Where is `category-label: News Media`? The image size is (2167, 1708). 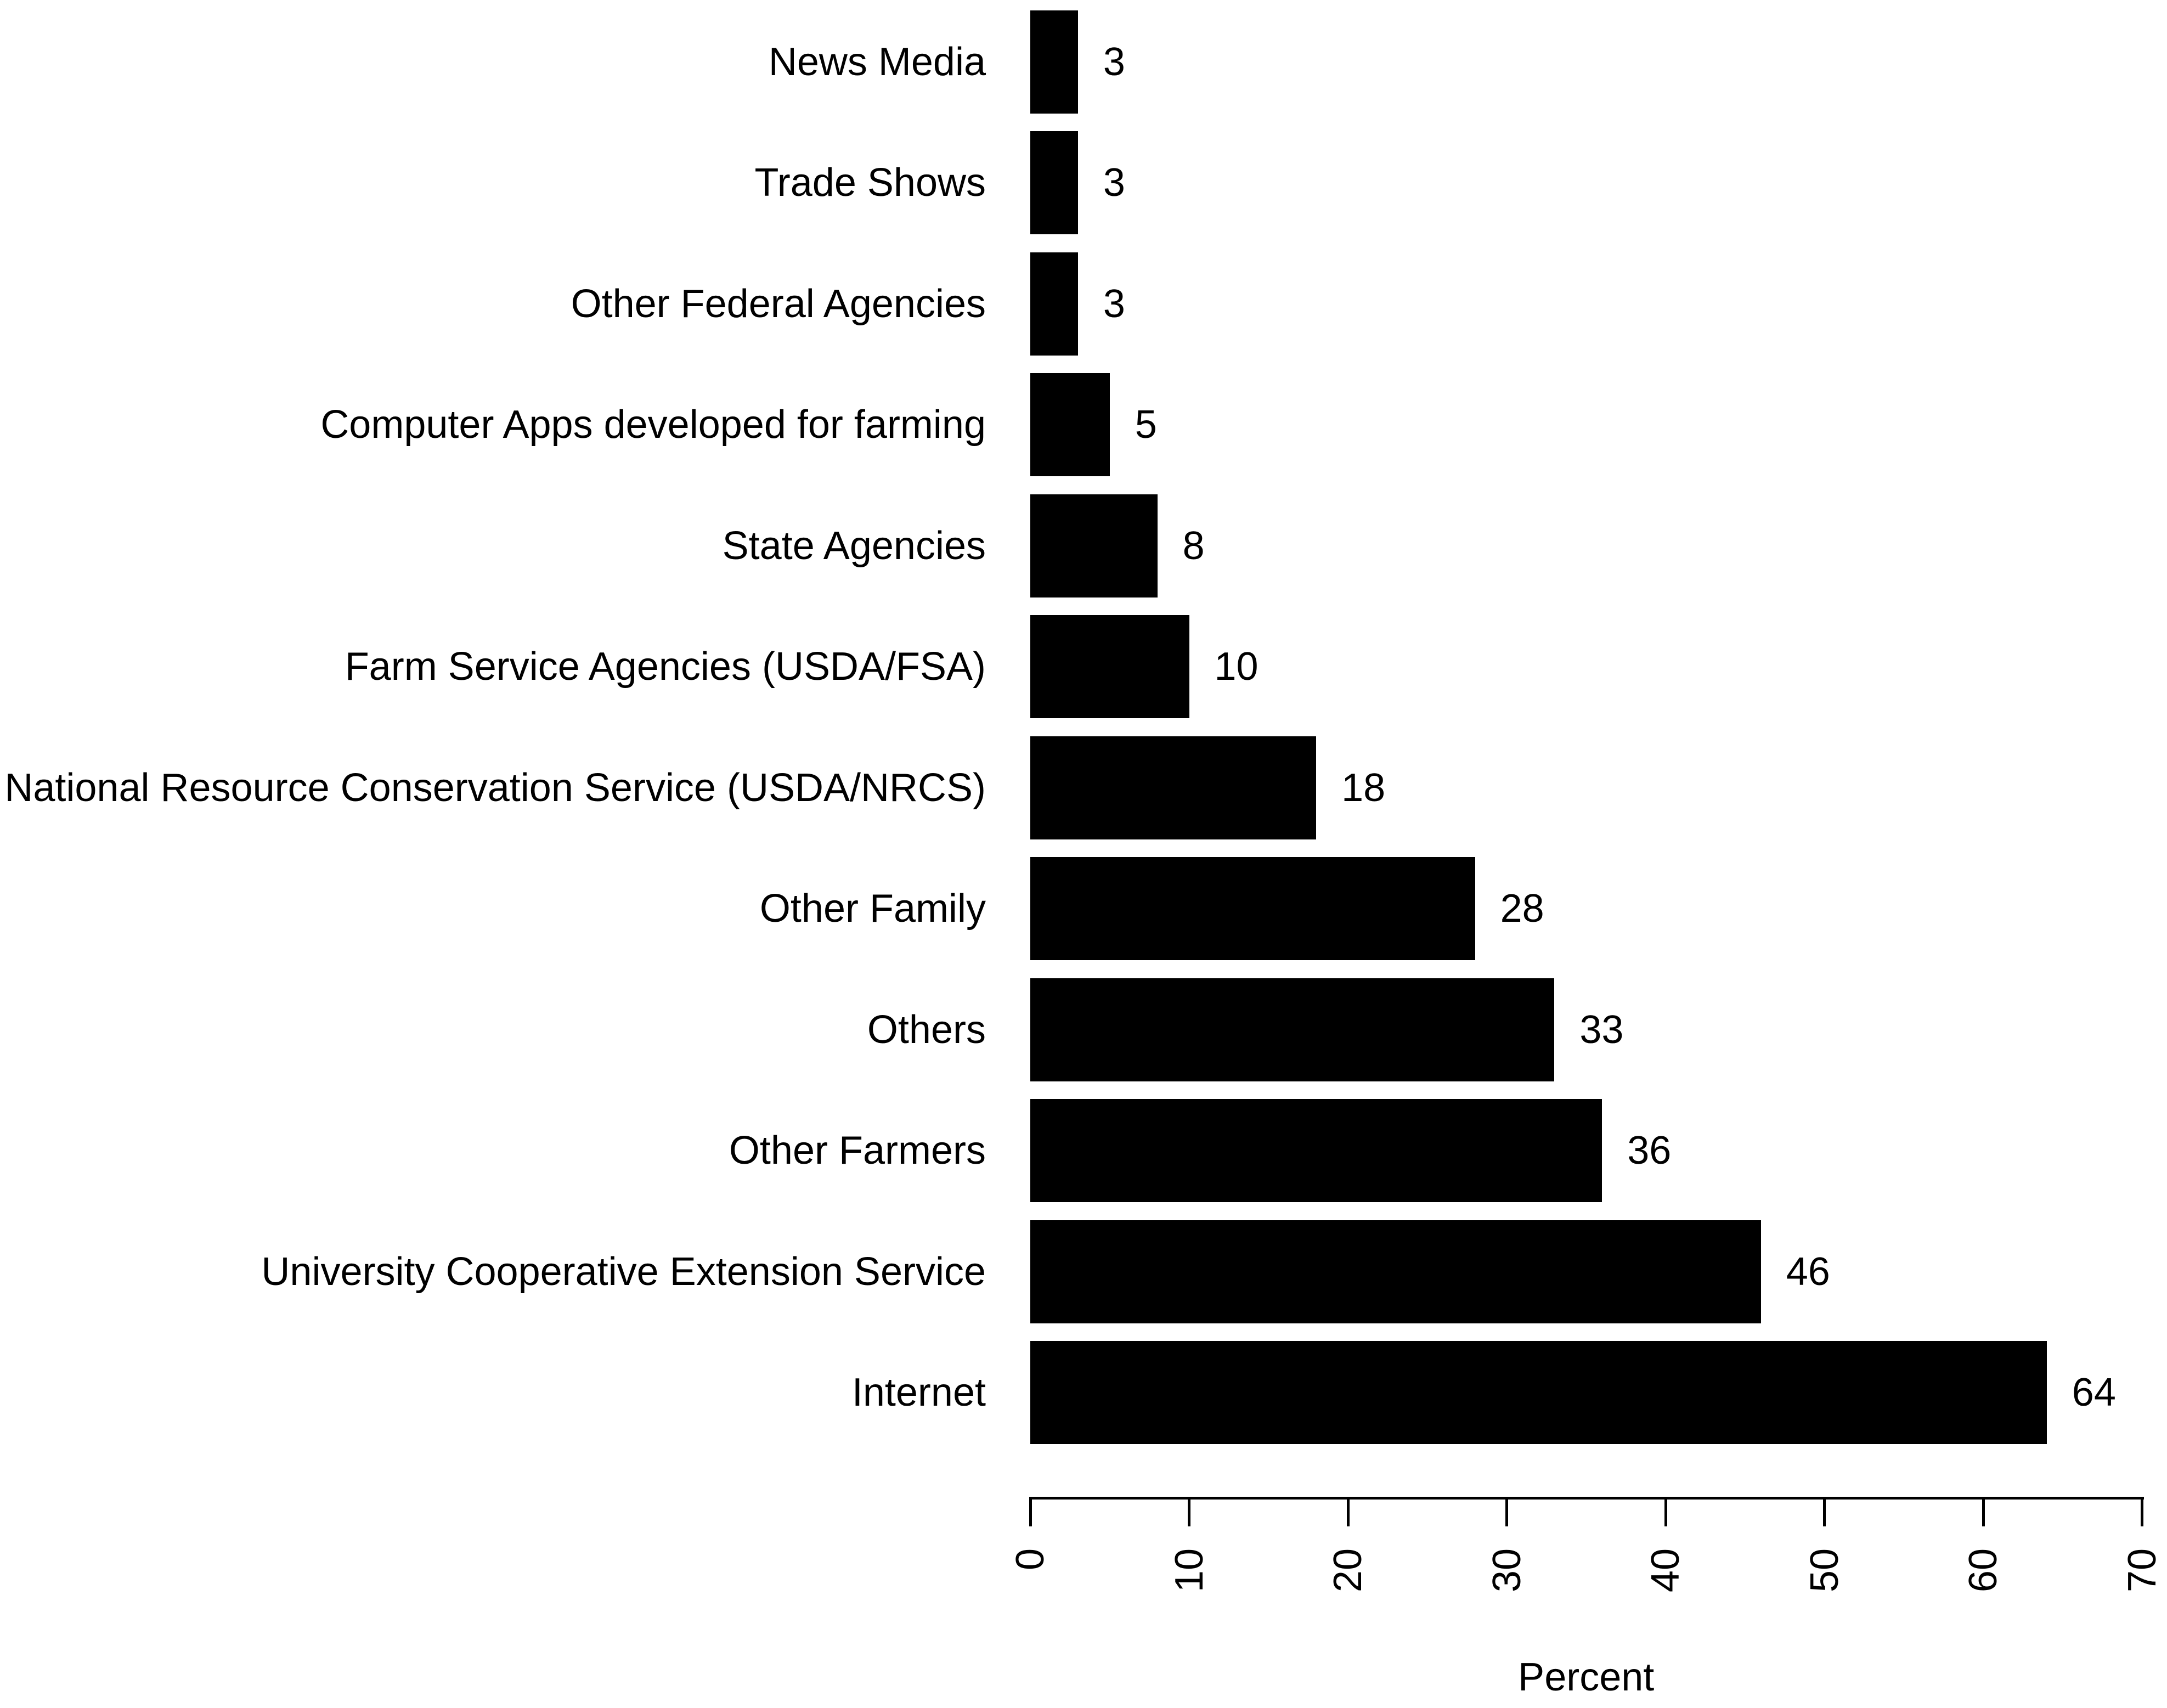 category-label: News Media is located at coordinates (877, 62).